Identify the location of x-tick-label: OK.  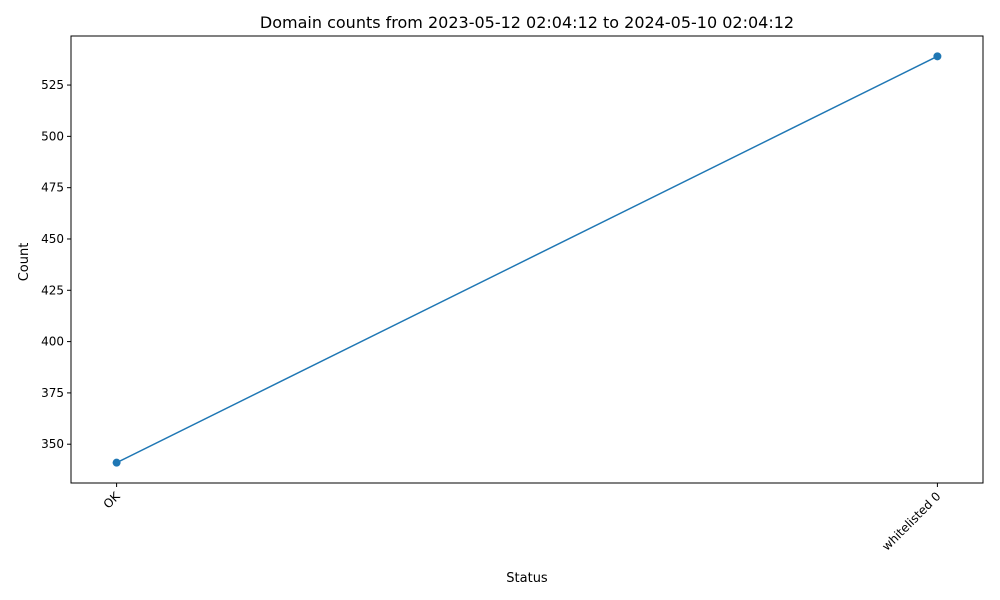
(112, 499).